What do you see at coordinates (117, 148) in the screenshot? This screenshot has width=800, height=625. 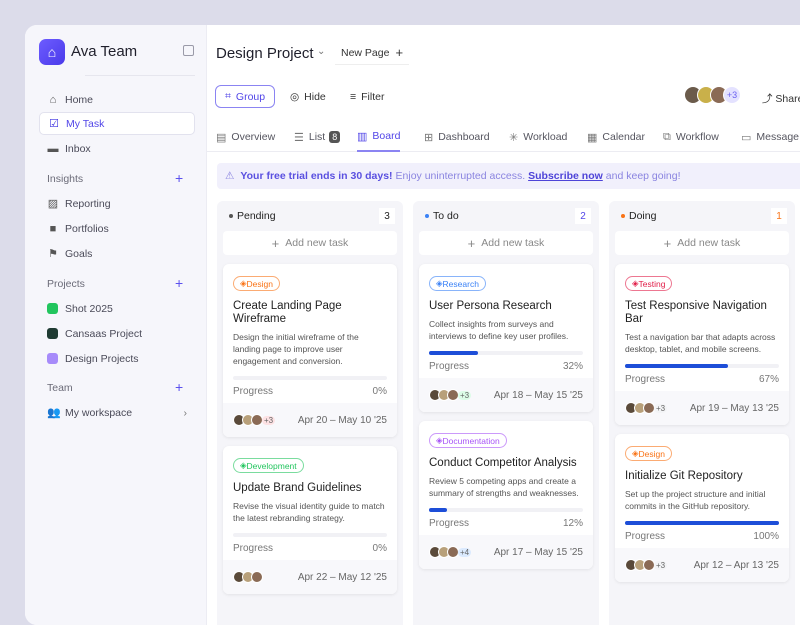 I see `sidebar-item-inbox: ▬ Inbox` at bounding box center [117, 148].